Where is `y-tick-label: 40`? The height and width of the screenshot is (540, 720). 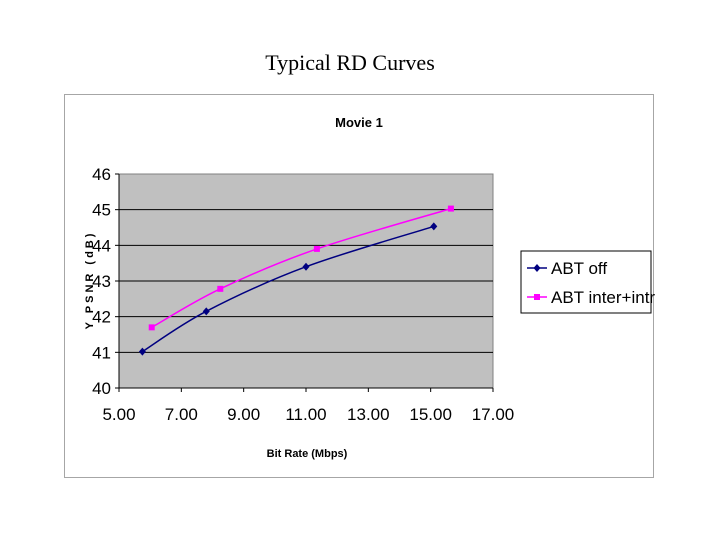
y-tick-label: 40 is located at coordinates (101, 388).